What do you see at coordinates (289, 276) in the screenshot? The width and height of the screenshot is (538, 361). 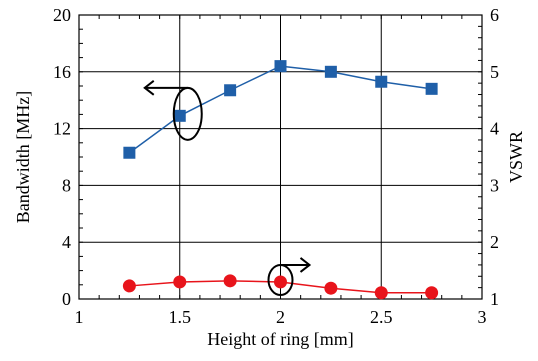 I see `right-axis-indicator` at bounding box center [289, 276].